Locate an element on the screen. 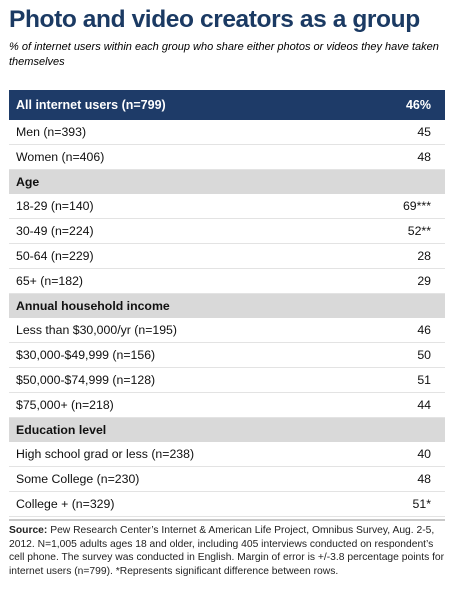 Image resolution: width=454 pixels, height=609 pixels. row-label: Annual household income is located at coordinates (93, 306).